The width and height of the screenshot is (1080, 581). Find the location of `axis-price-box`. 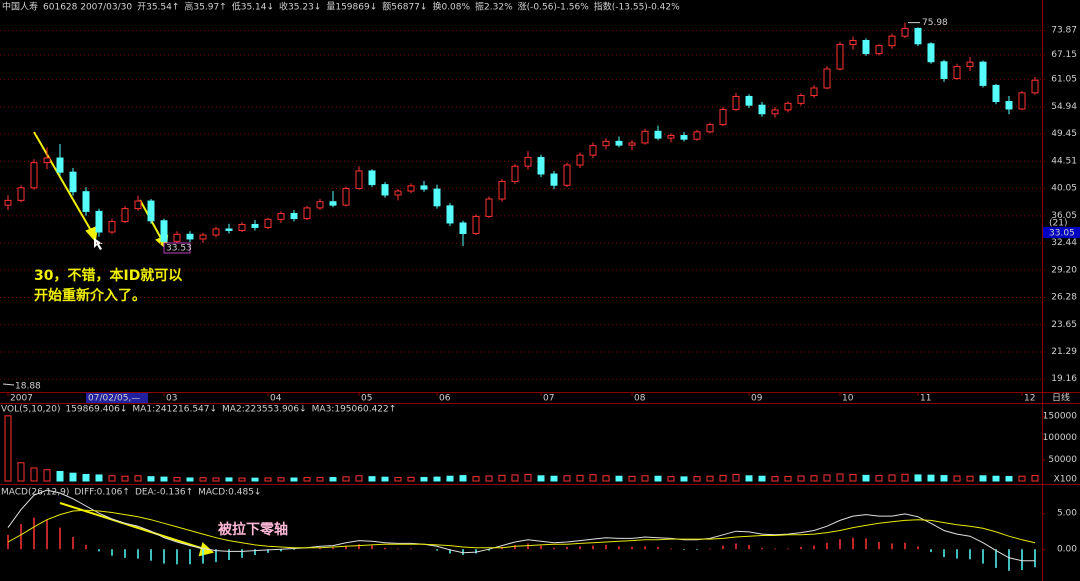

axis-price-box is located at coordinates (1061, 232).